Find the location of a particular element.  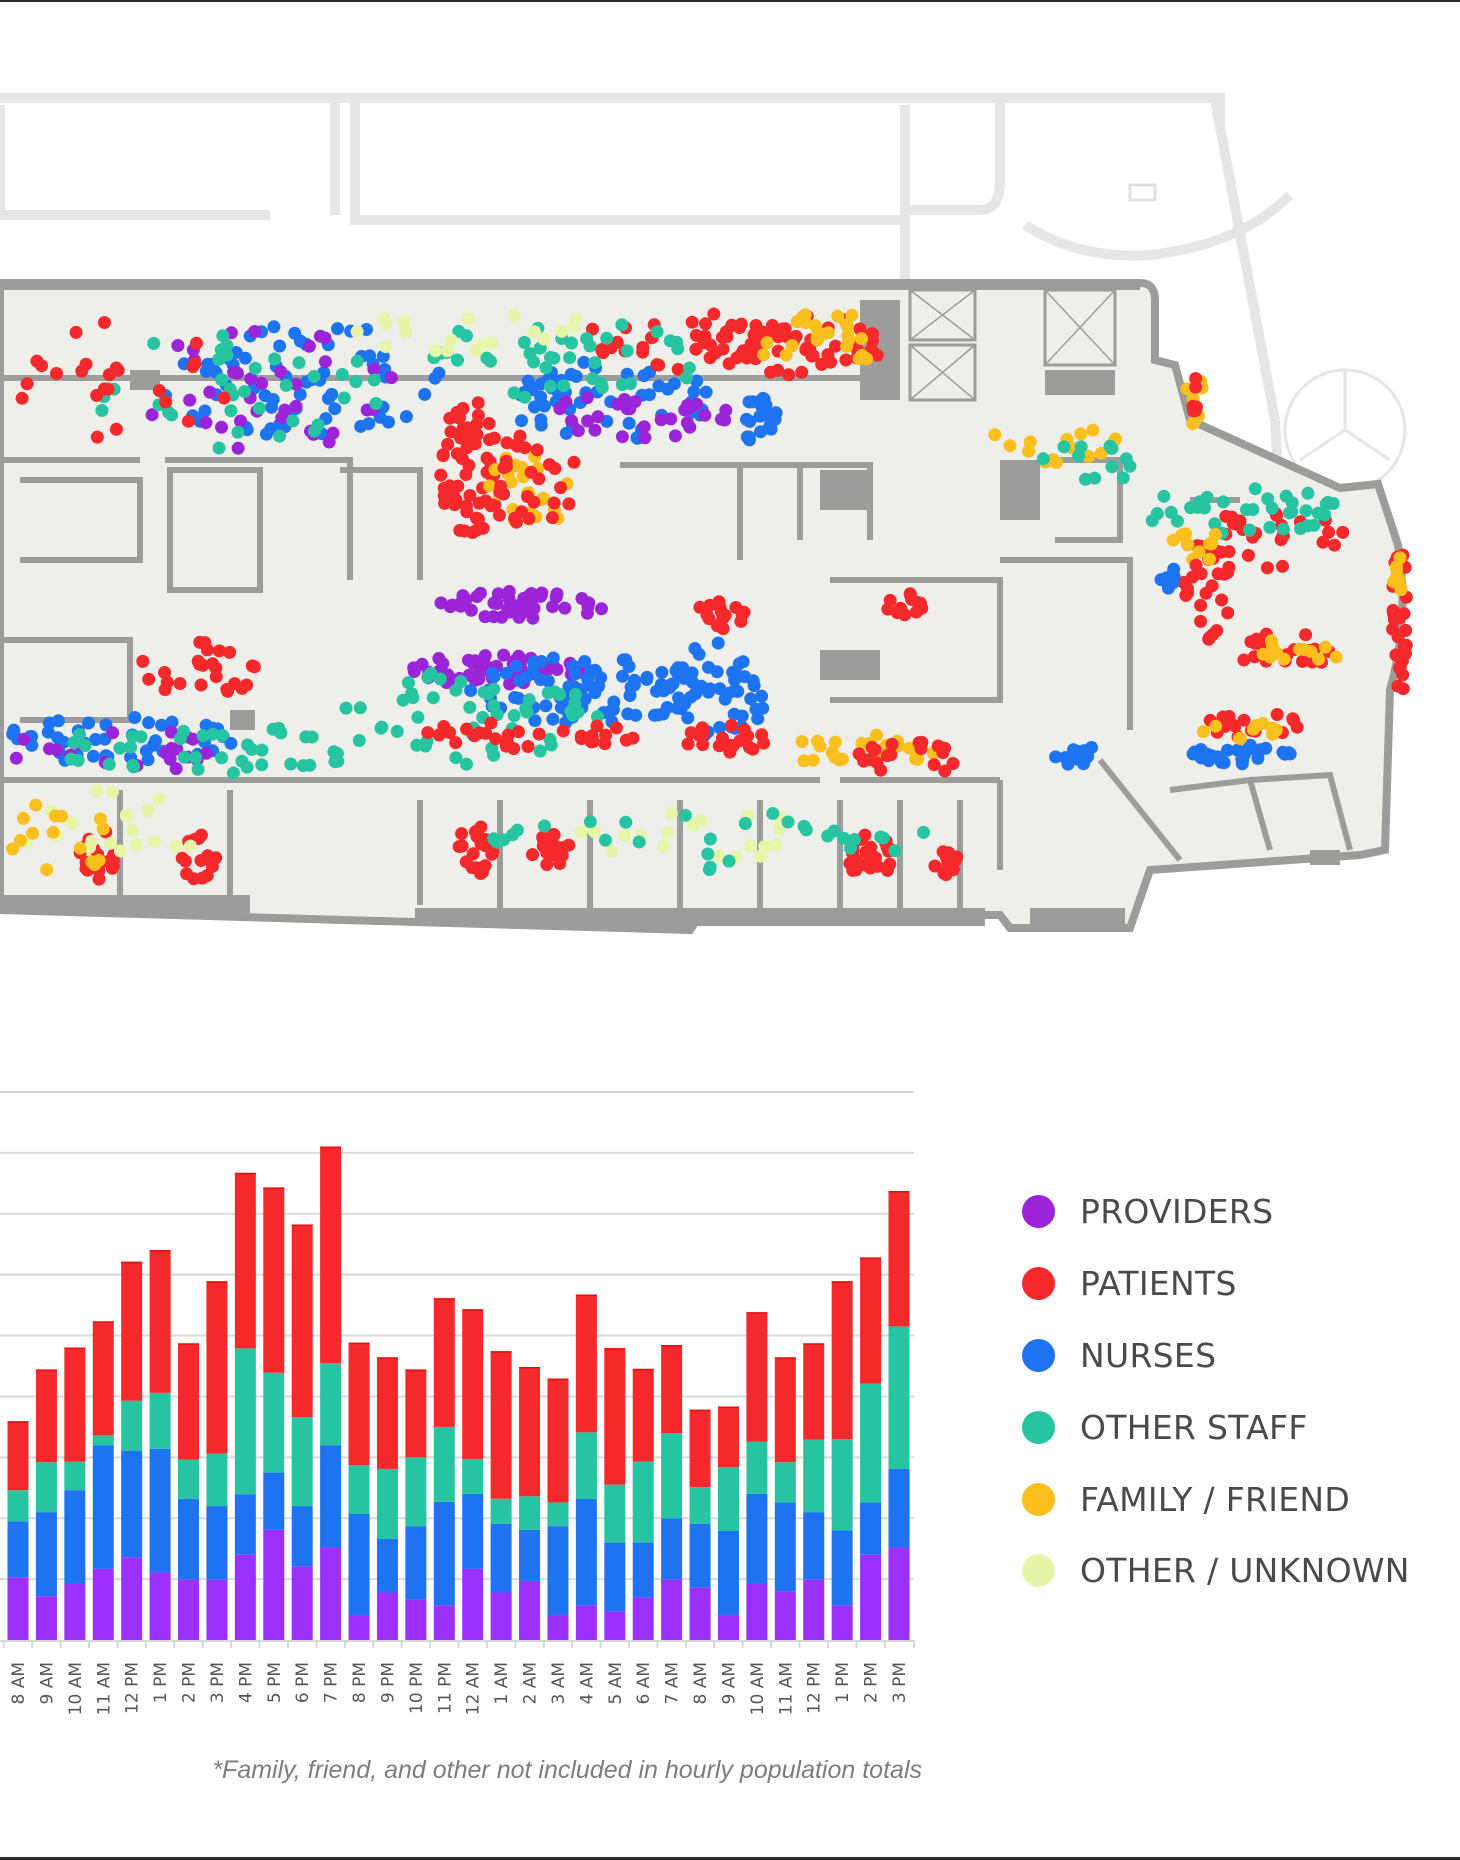

nurses-dot-icon is located at coordinates (1038, 1355).